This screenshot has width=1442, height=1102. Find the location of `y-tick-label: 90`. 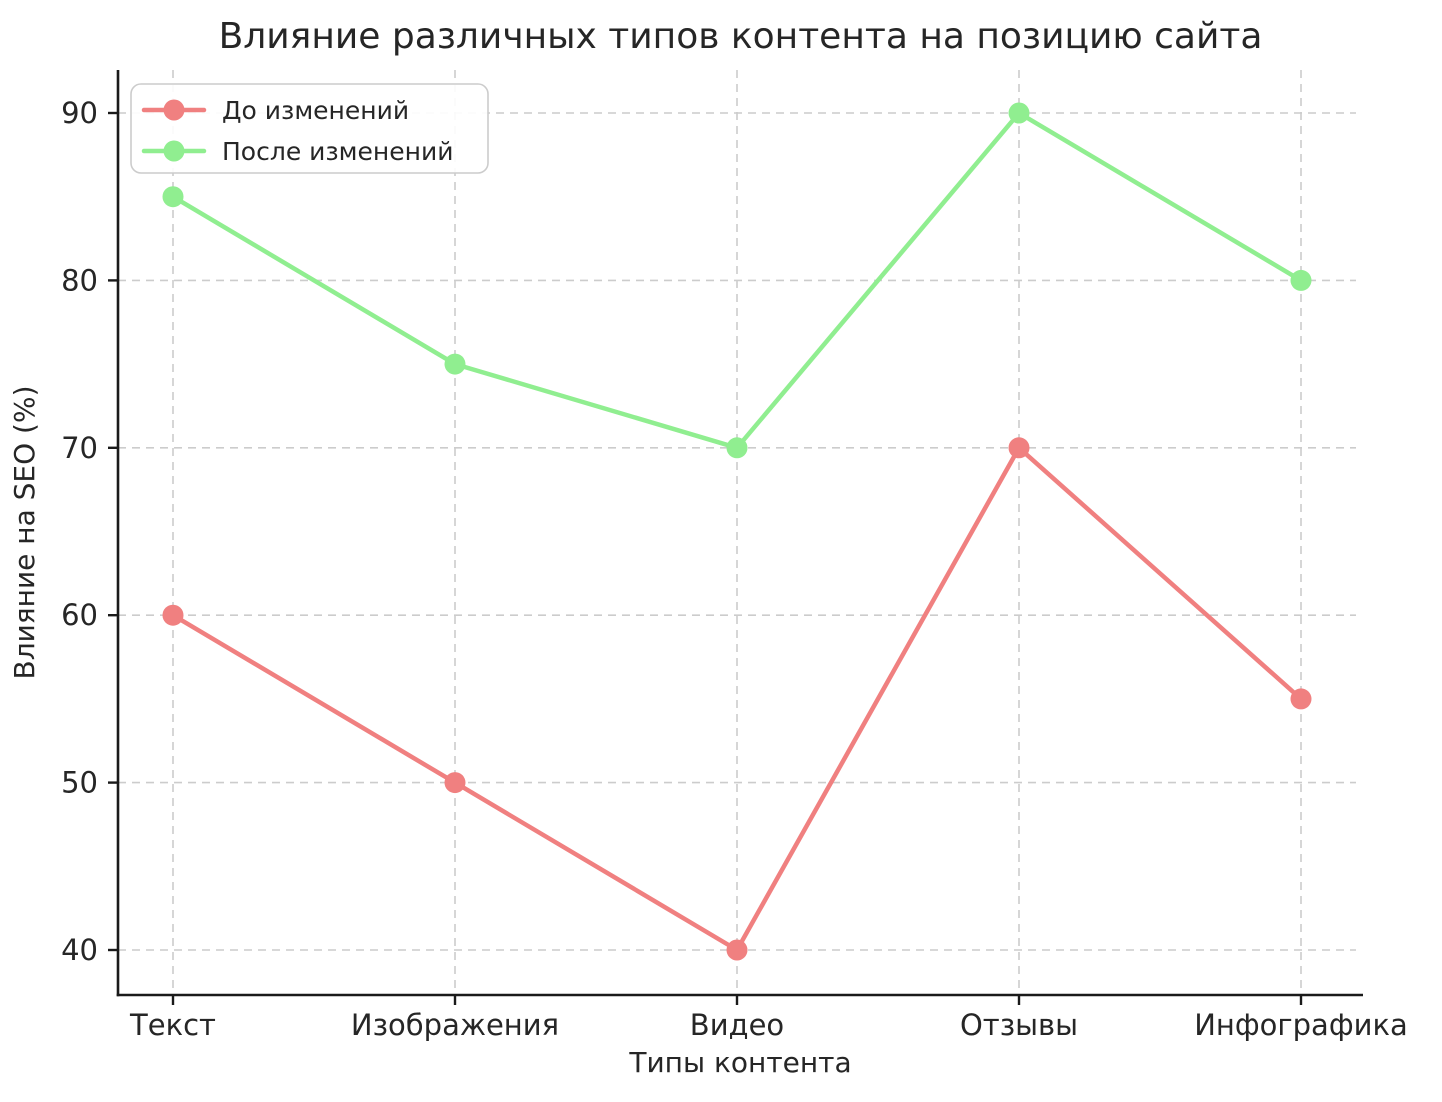

y-tick-label: 90 is located at coordinates (79, 113).